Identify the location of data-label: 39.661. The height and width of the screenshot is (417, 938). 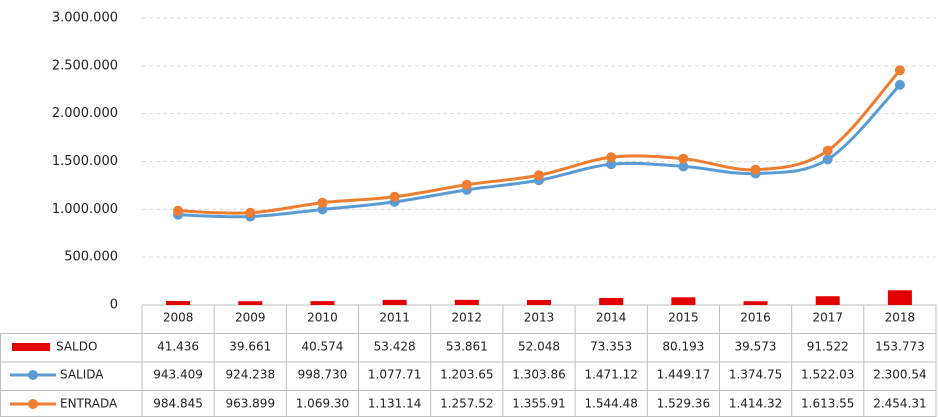
(250, 347).